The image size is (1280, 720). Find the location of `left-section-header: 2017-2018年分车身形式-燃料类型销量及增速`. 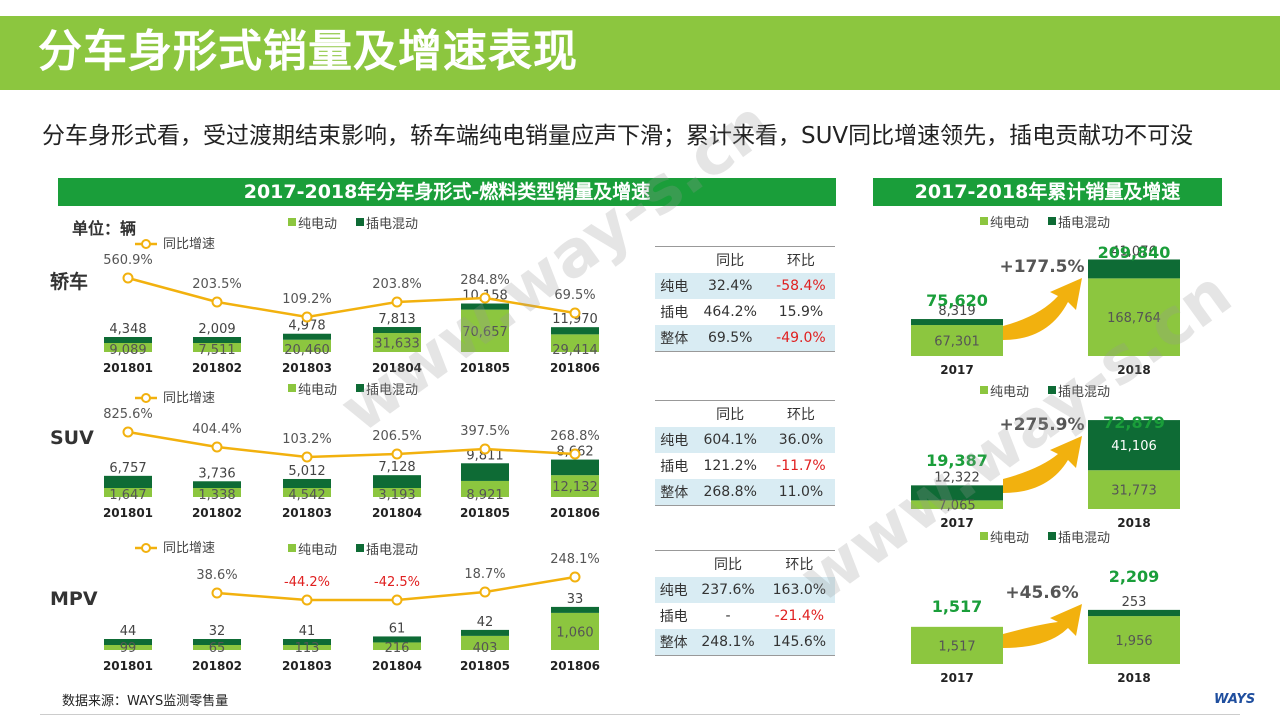

left-section-header: 2017-2018年分车身形式-燃料类型销量及增速 is located at coordinates (447, 192).